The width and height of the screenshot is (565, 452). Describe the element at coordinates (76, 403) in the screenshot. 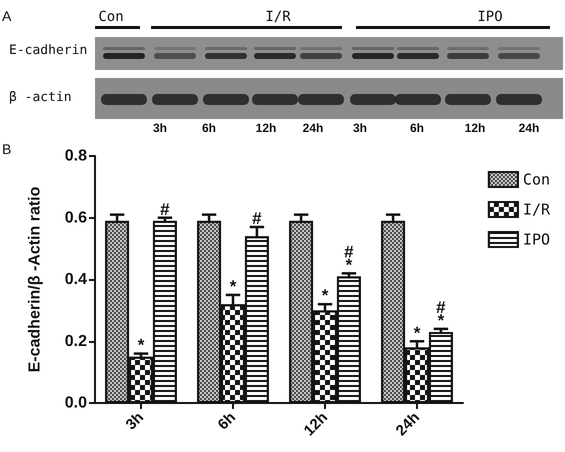

I see `y-tick-label: 0.0` at that location.